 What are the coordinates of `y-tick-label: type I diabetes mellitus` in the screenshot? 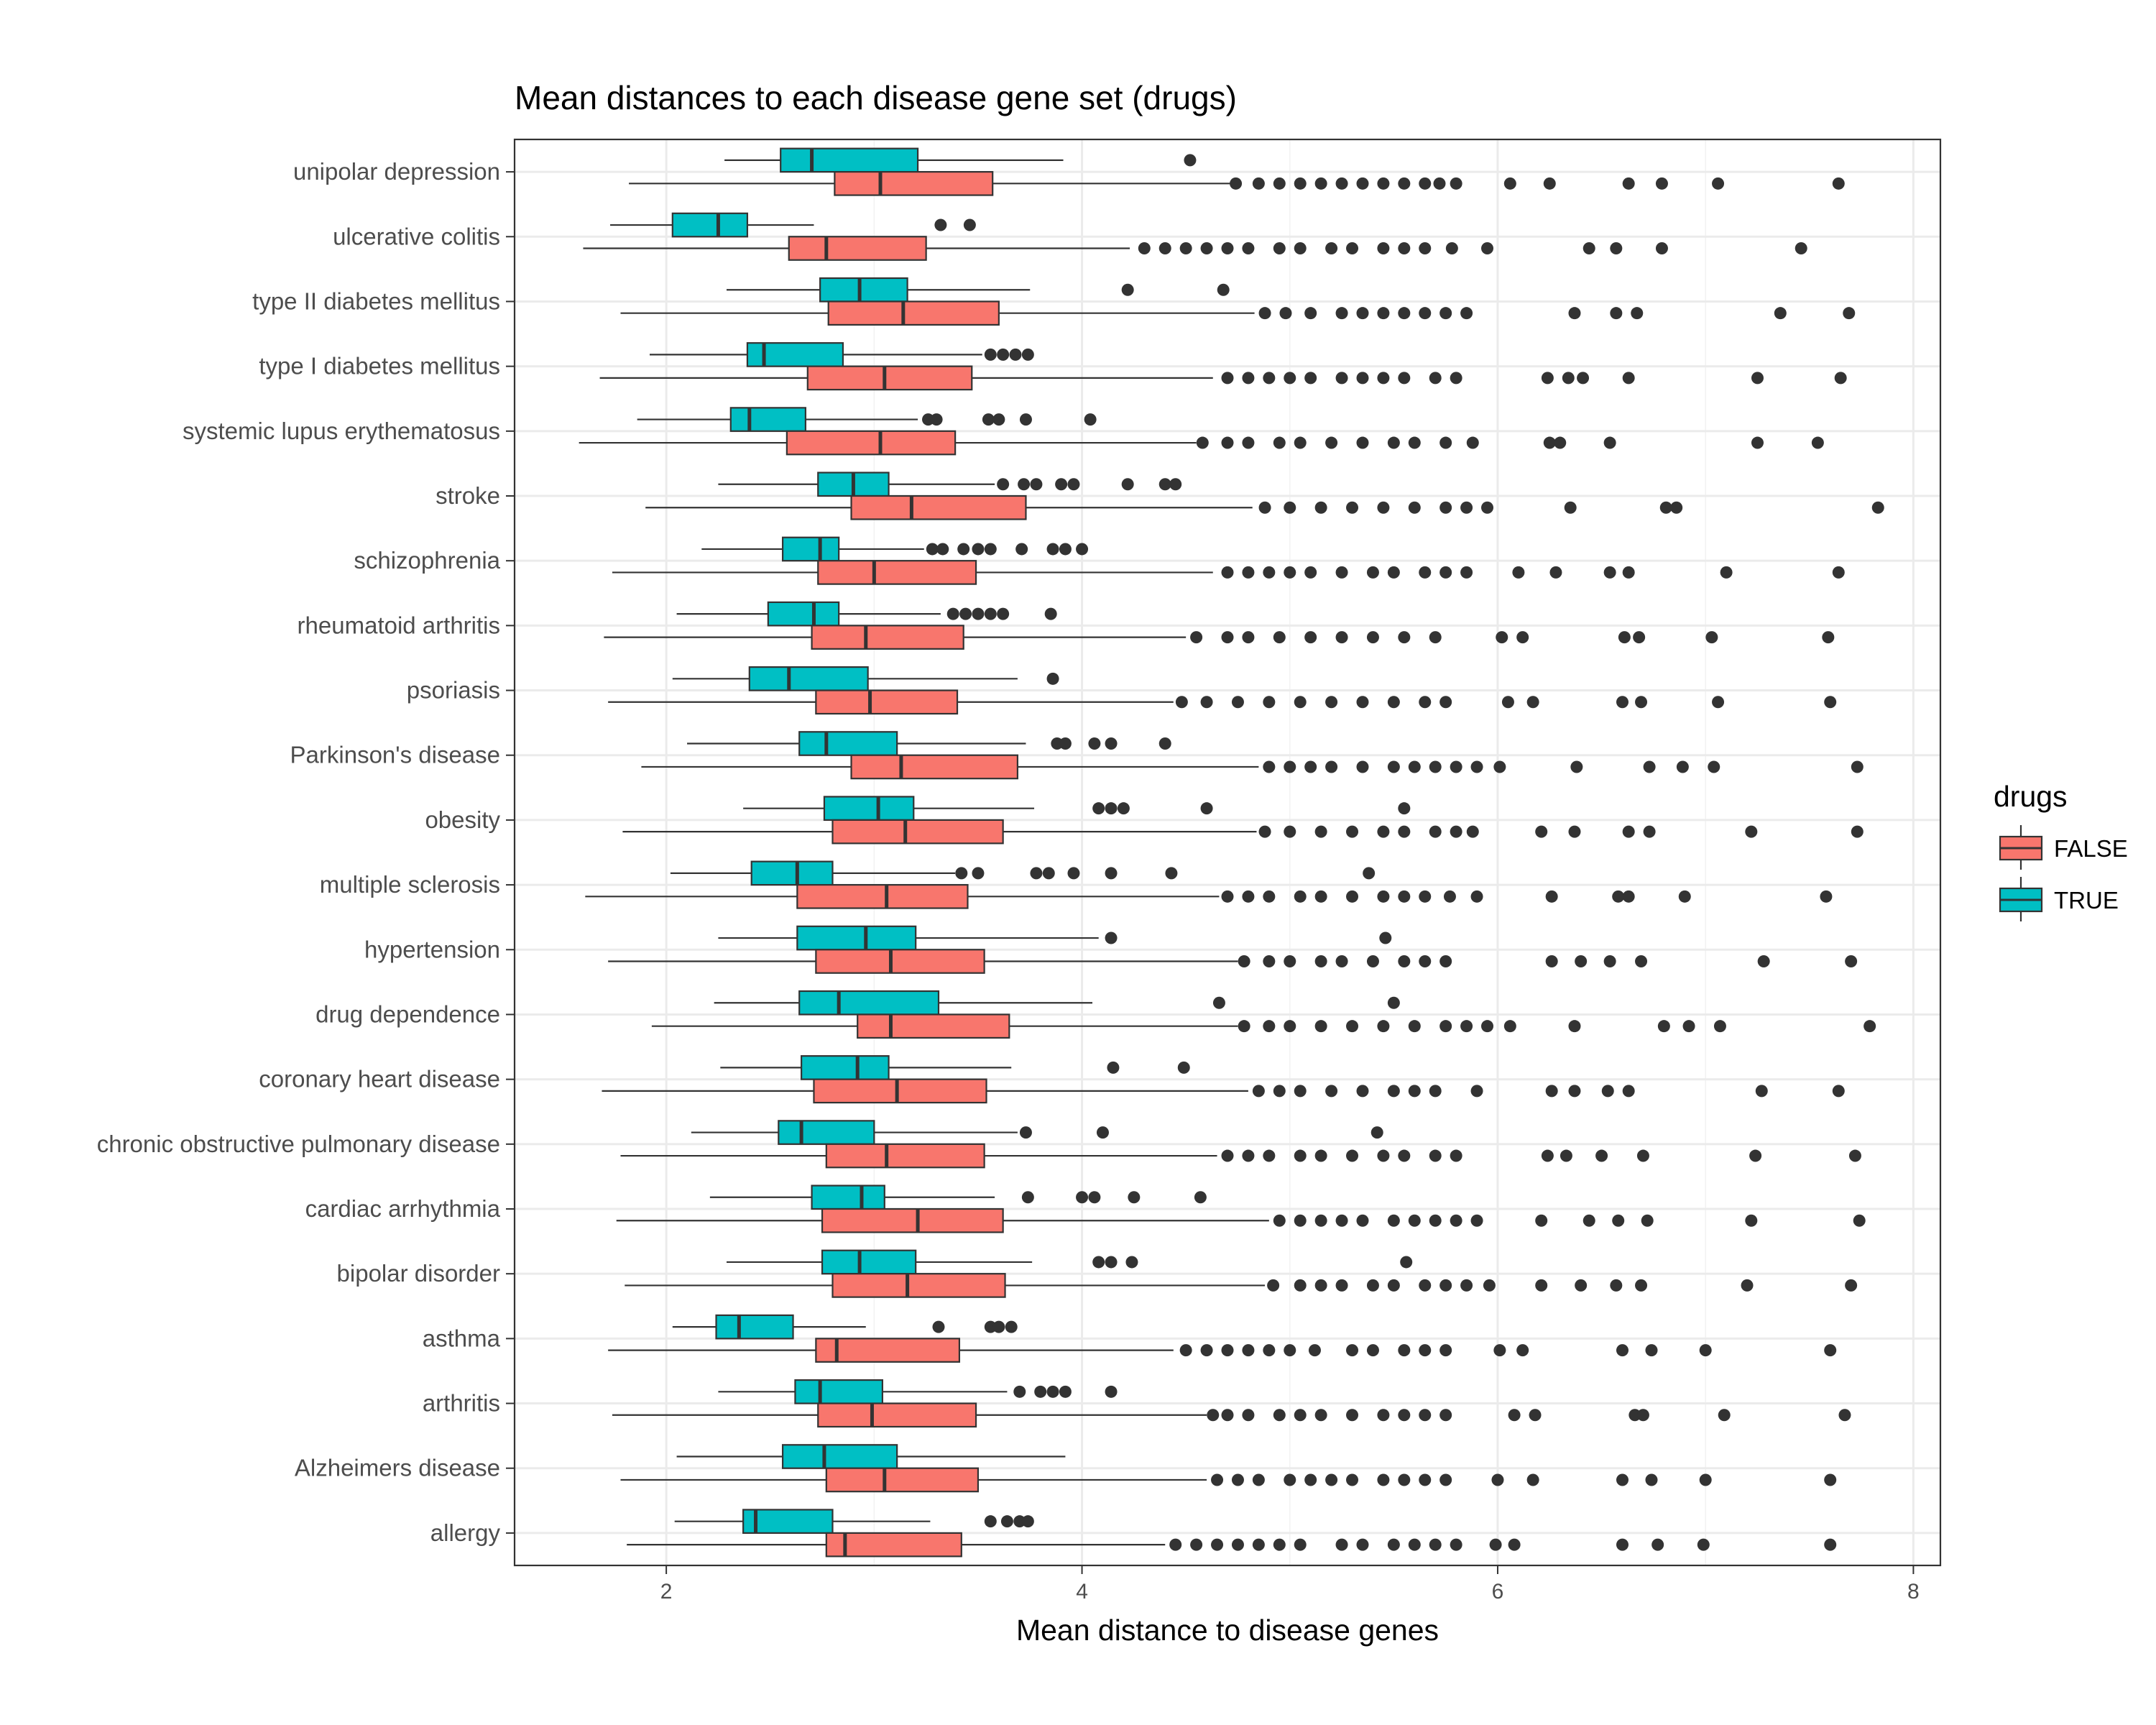 It's located at (379, 366).